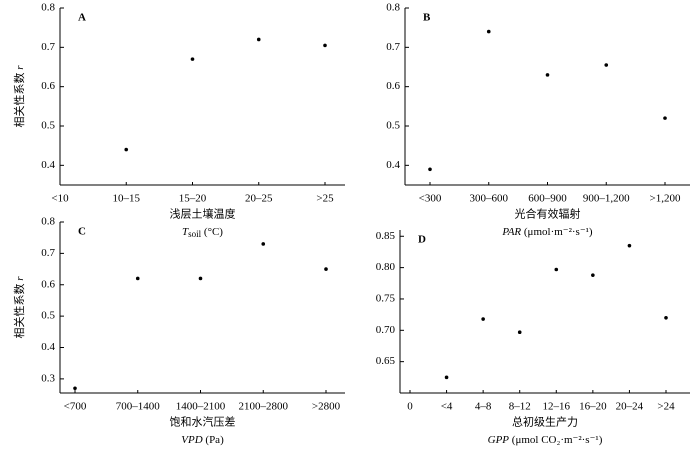 The image size is (700, 455). Describe the element at coordinates (193, 199) in the screenshot. I see `x-tick-label: 15–20` at that location.